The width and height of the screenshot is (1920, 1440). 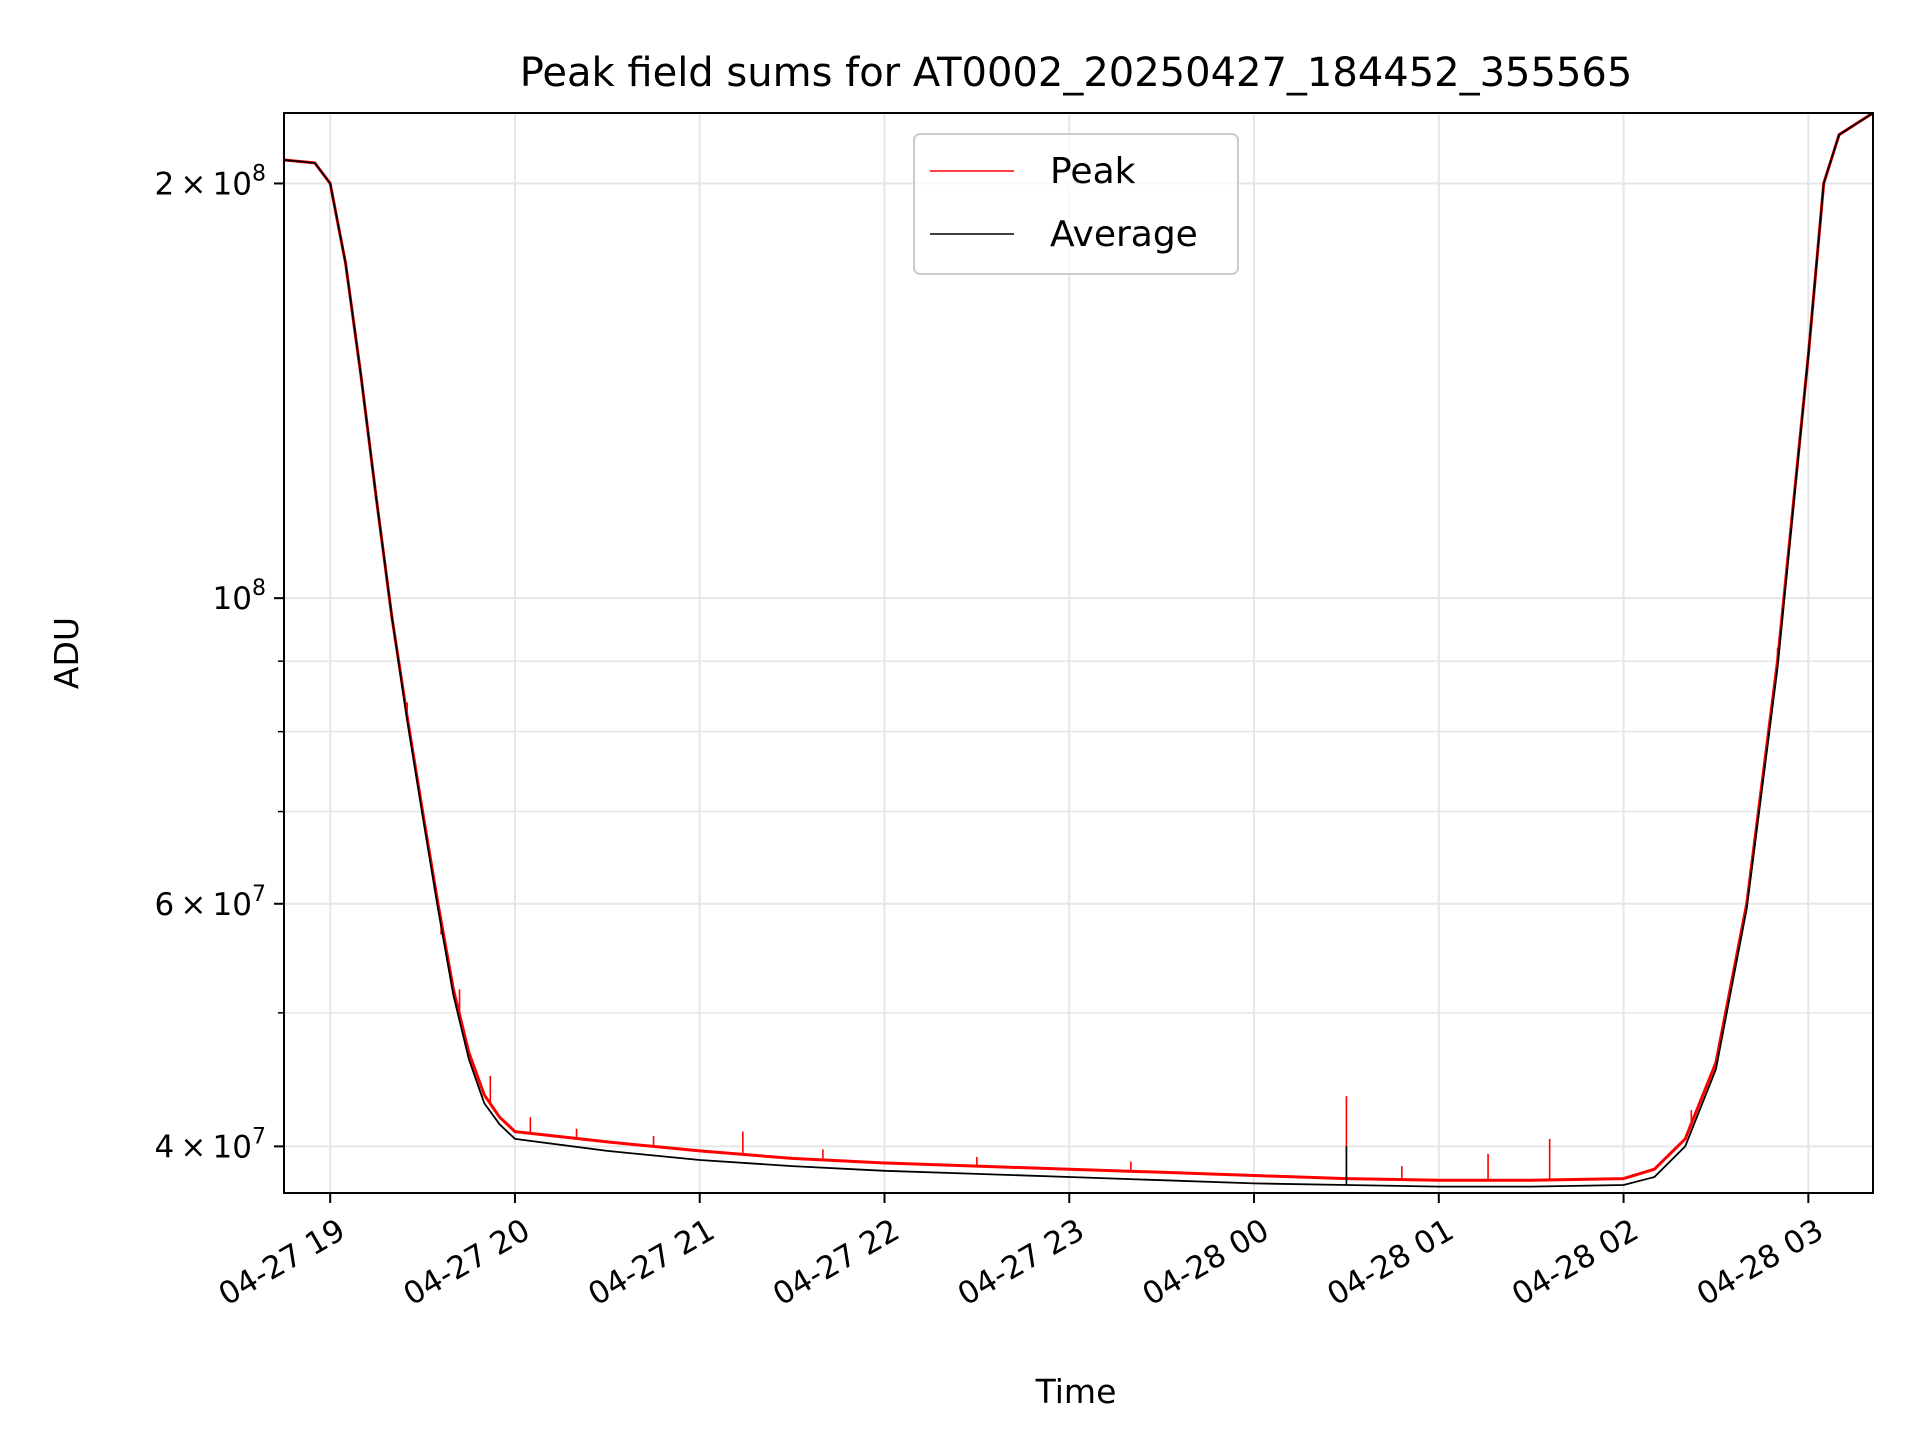 I want to click on legend-label-peak: Peak, so click(x=1093, y=171).